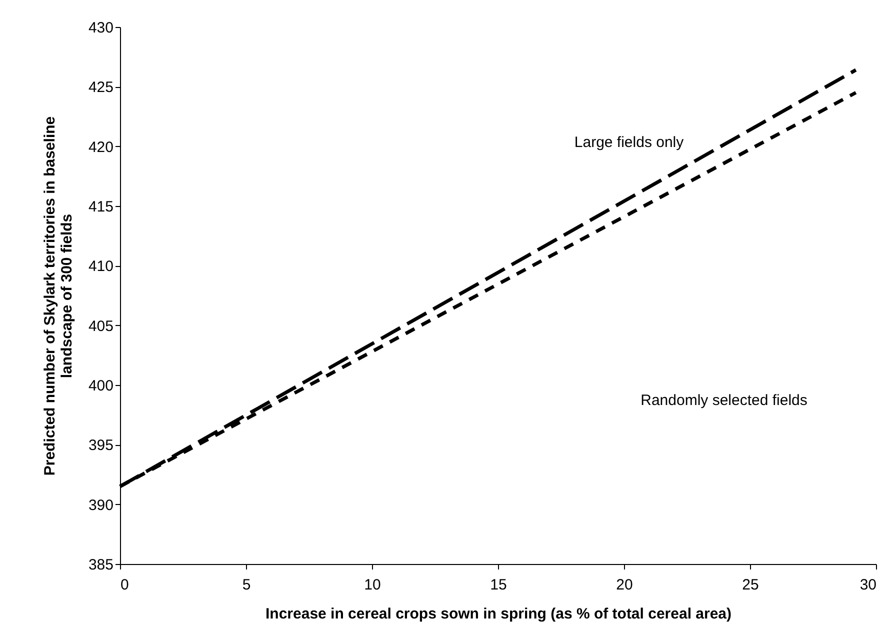 The height and width of the screenshot is (636, 885). What do you see at coordinates (246, 585) in the screenshot?
I see `x-tick-label: 5` at bounding box center [246, 585].